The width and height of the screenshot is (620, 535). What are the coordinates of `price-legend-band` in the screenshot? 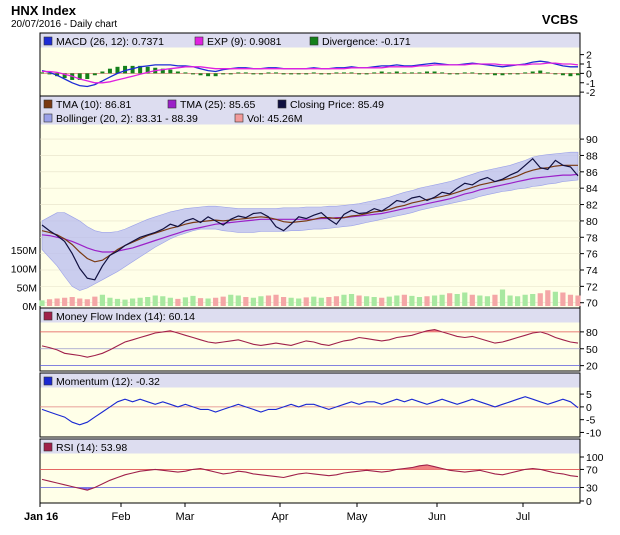 It's located at (310, 110).